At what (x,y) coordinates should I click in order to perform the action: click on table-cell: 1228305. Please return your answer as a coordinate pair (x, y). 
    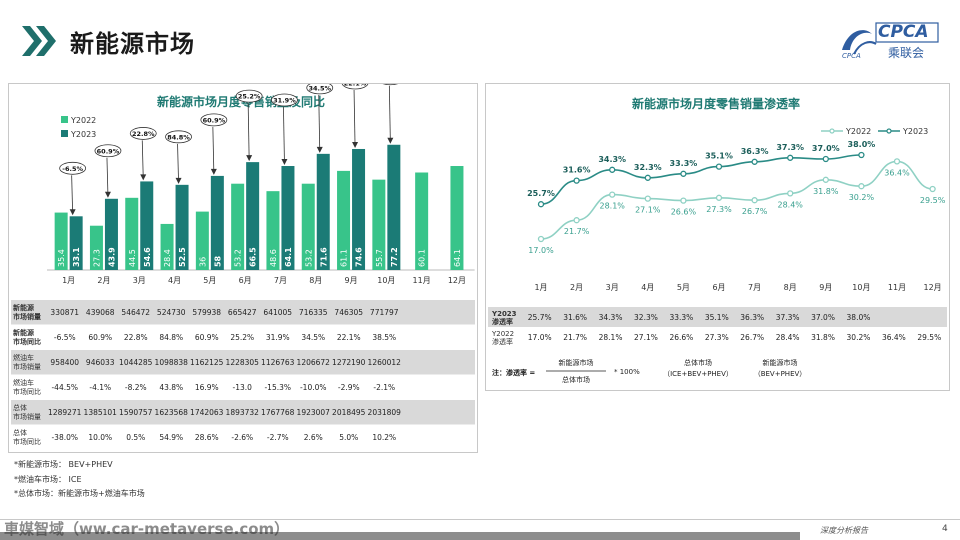
    Looking at the image, I should click on (243, 362).